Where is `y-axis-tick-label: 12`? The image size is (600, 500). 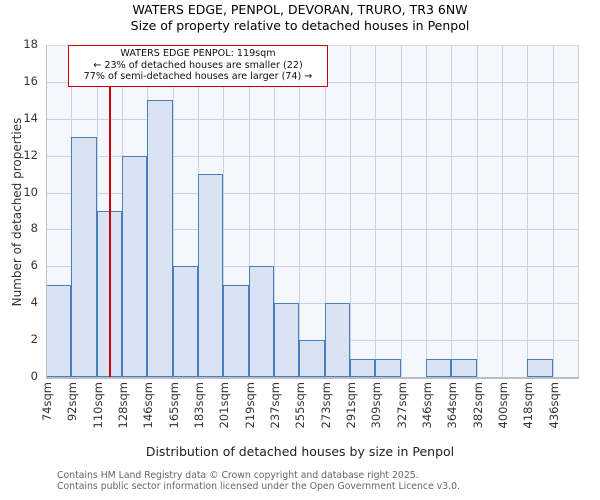
y-axis-tick-label: 12 is located at coordinates (30, 154).